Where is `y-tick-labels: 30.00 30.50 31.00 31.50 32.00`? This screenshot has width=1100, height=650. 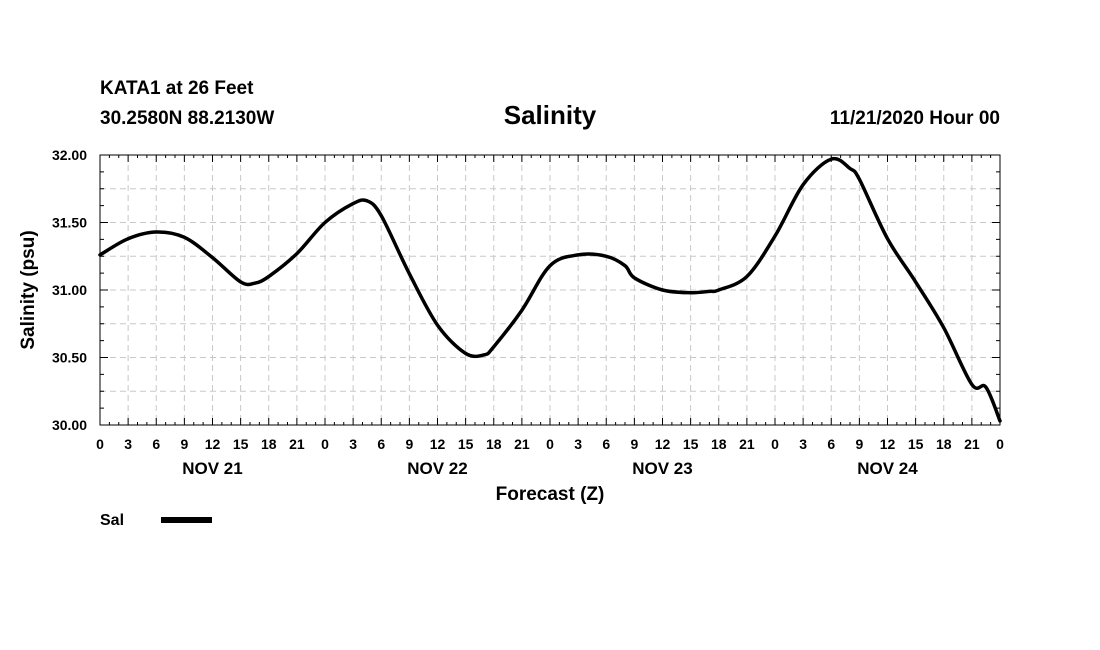
y-tick-labels: 30.00 30.50 31.00 31.50 32.00 is located at coordinates (69, 290).